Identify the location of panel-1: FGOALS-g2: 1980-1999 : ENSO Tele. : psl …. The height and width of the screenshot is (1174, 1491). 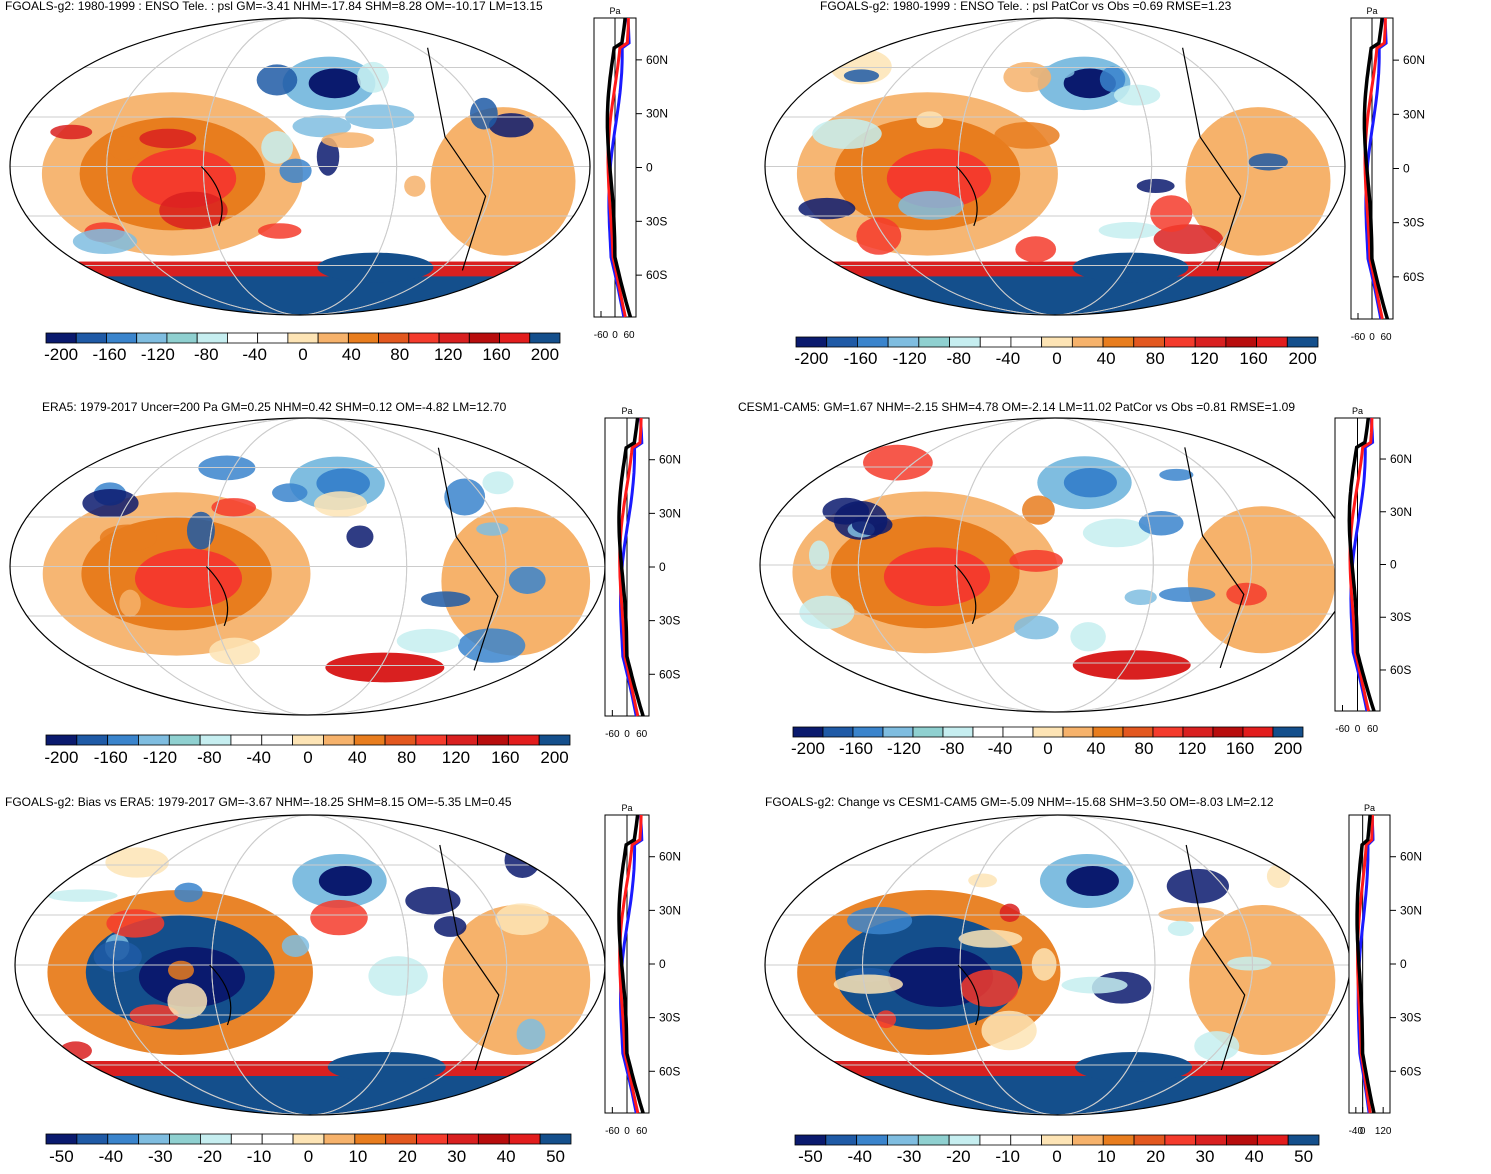
(336, 182).